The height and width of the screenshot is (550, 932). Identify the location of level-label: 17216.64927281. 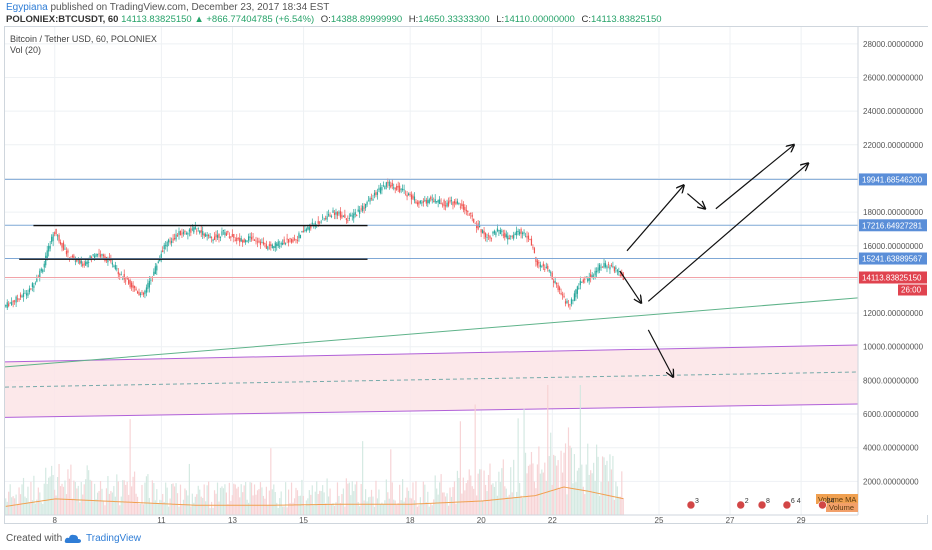
(892, 225).